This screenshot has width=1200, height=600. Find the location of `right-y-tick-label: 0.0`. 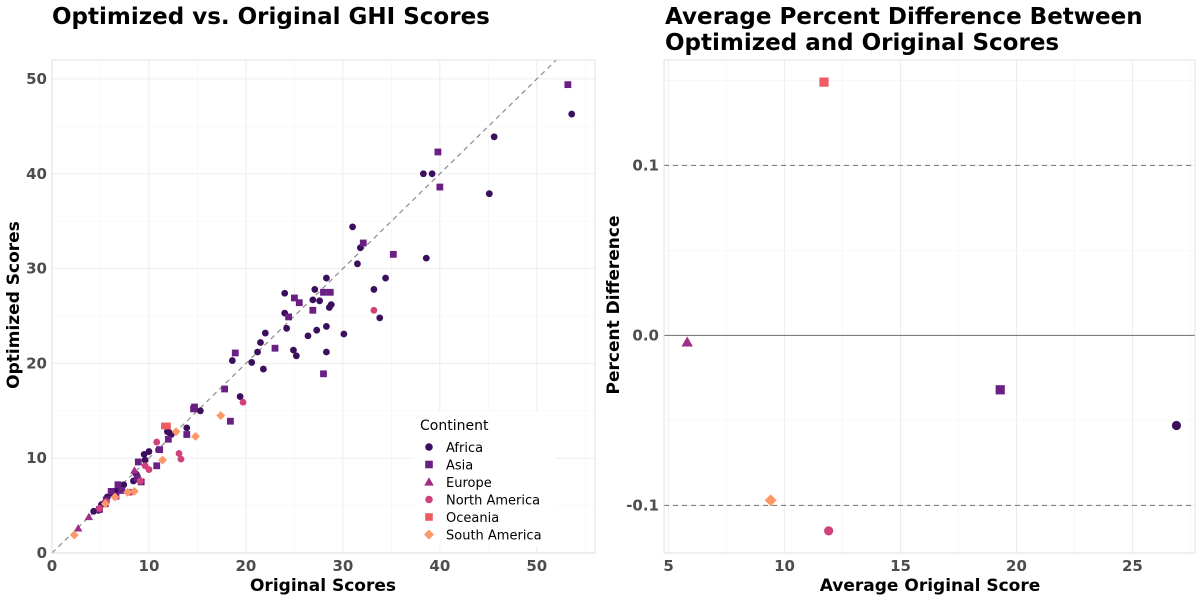

right-y-tick-label: 0.0 is located at coordinates (645, 335).